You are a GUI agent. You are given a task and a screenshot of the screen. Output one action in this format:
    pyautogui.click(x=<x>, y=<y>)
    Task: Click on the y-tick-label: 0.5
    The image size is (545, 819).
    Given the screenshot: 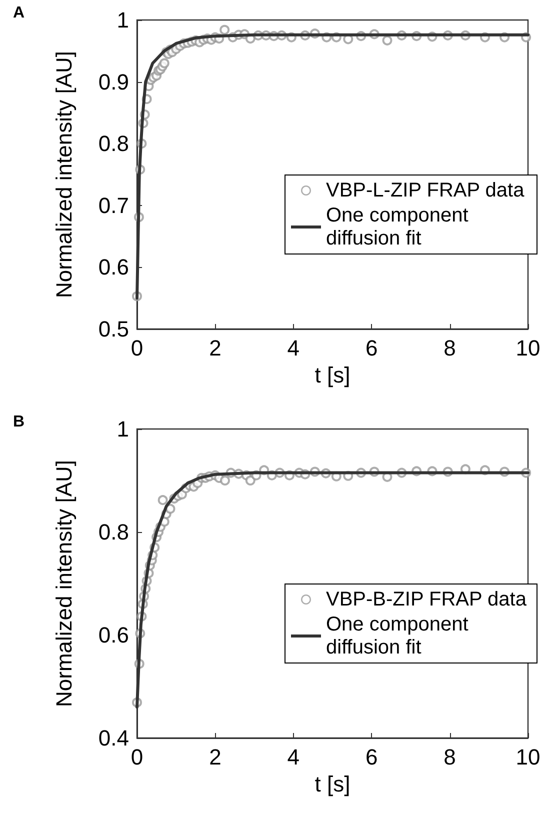 What is the action you would take?
    pyautogui.click(x=113, y=329)
    